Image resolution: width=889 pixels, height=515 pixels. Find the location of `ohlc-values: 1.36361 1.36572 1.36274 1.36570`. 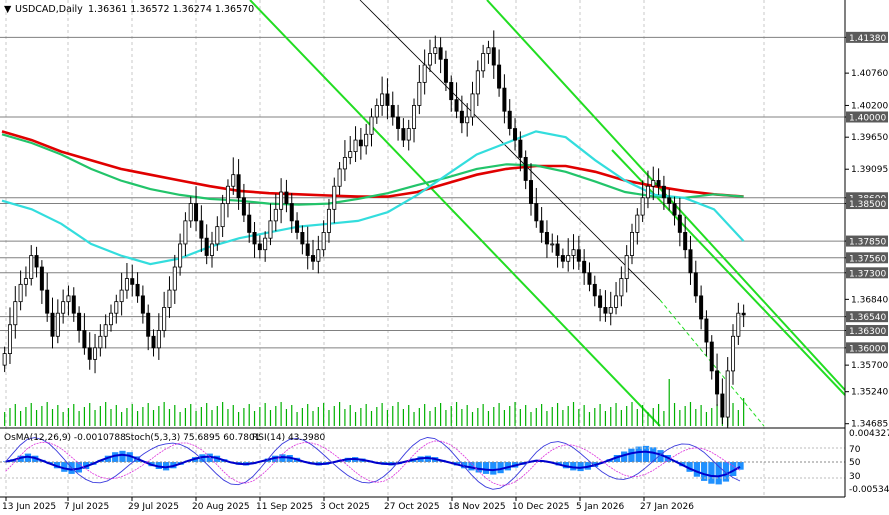

ohlc-values: 1.36361 1.36572 1.36274 1.36570 is located at coordinates (171, 9).